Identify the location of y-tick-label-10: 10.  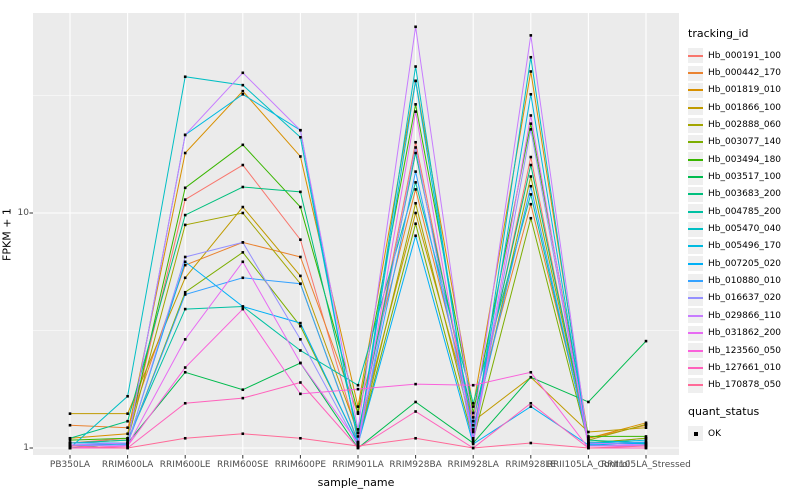
(23, 213).